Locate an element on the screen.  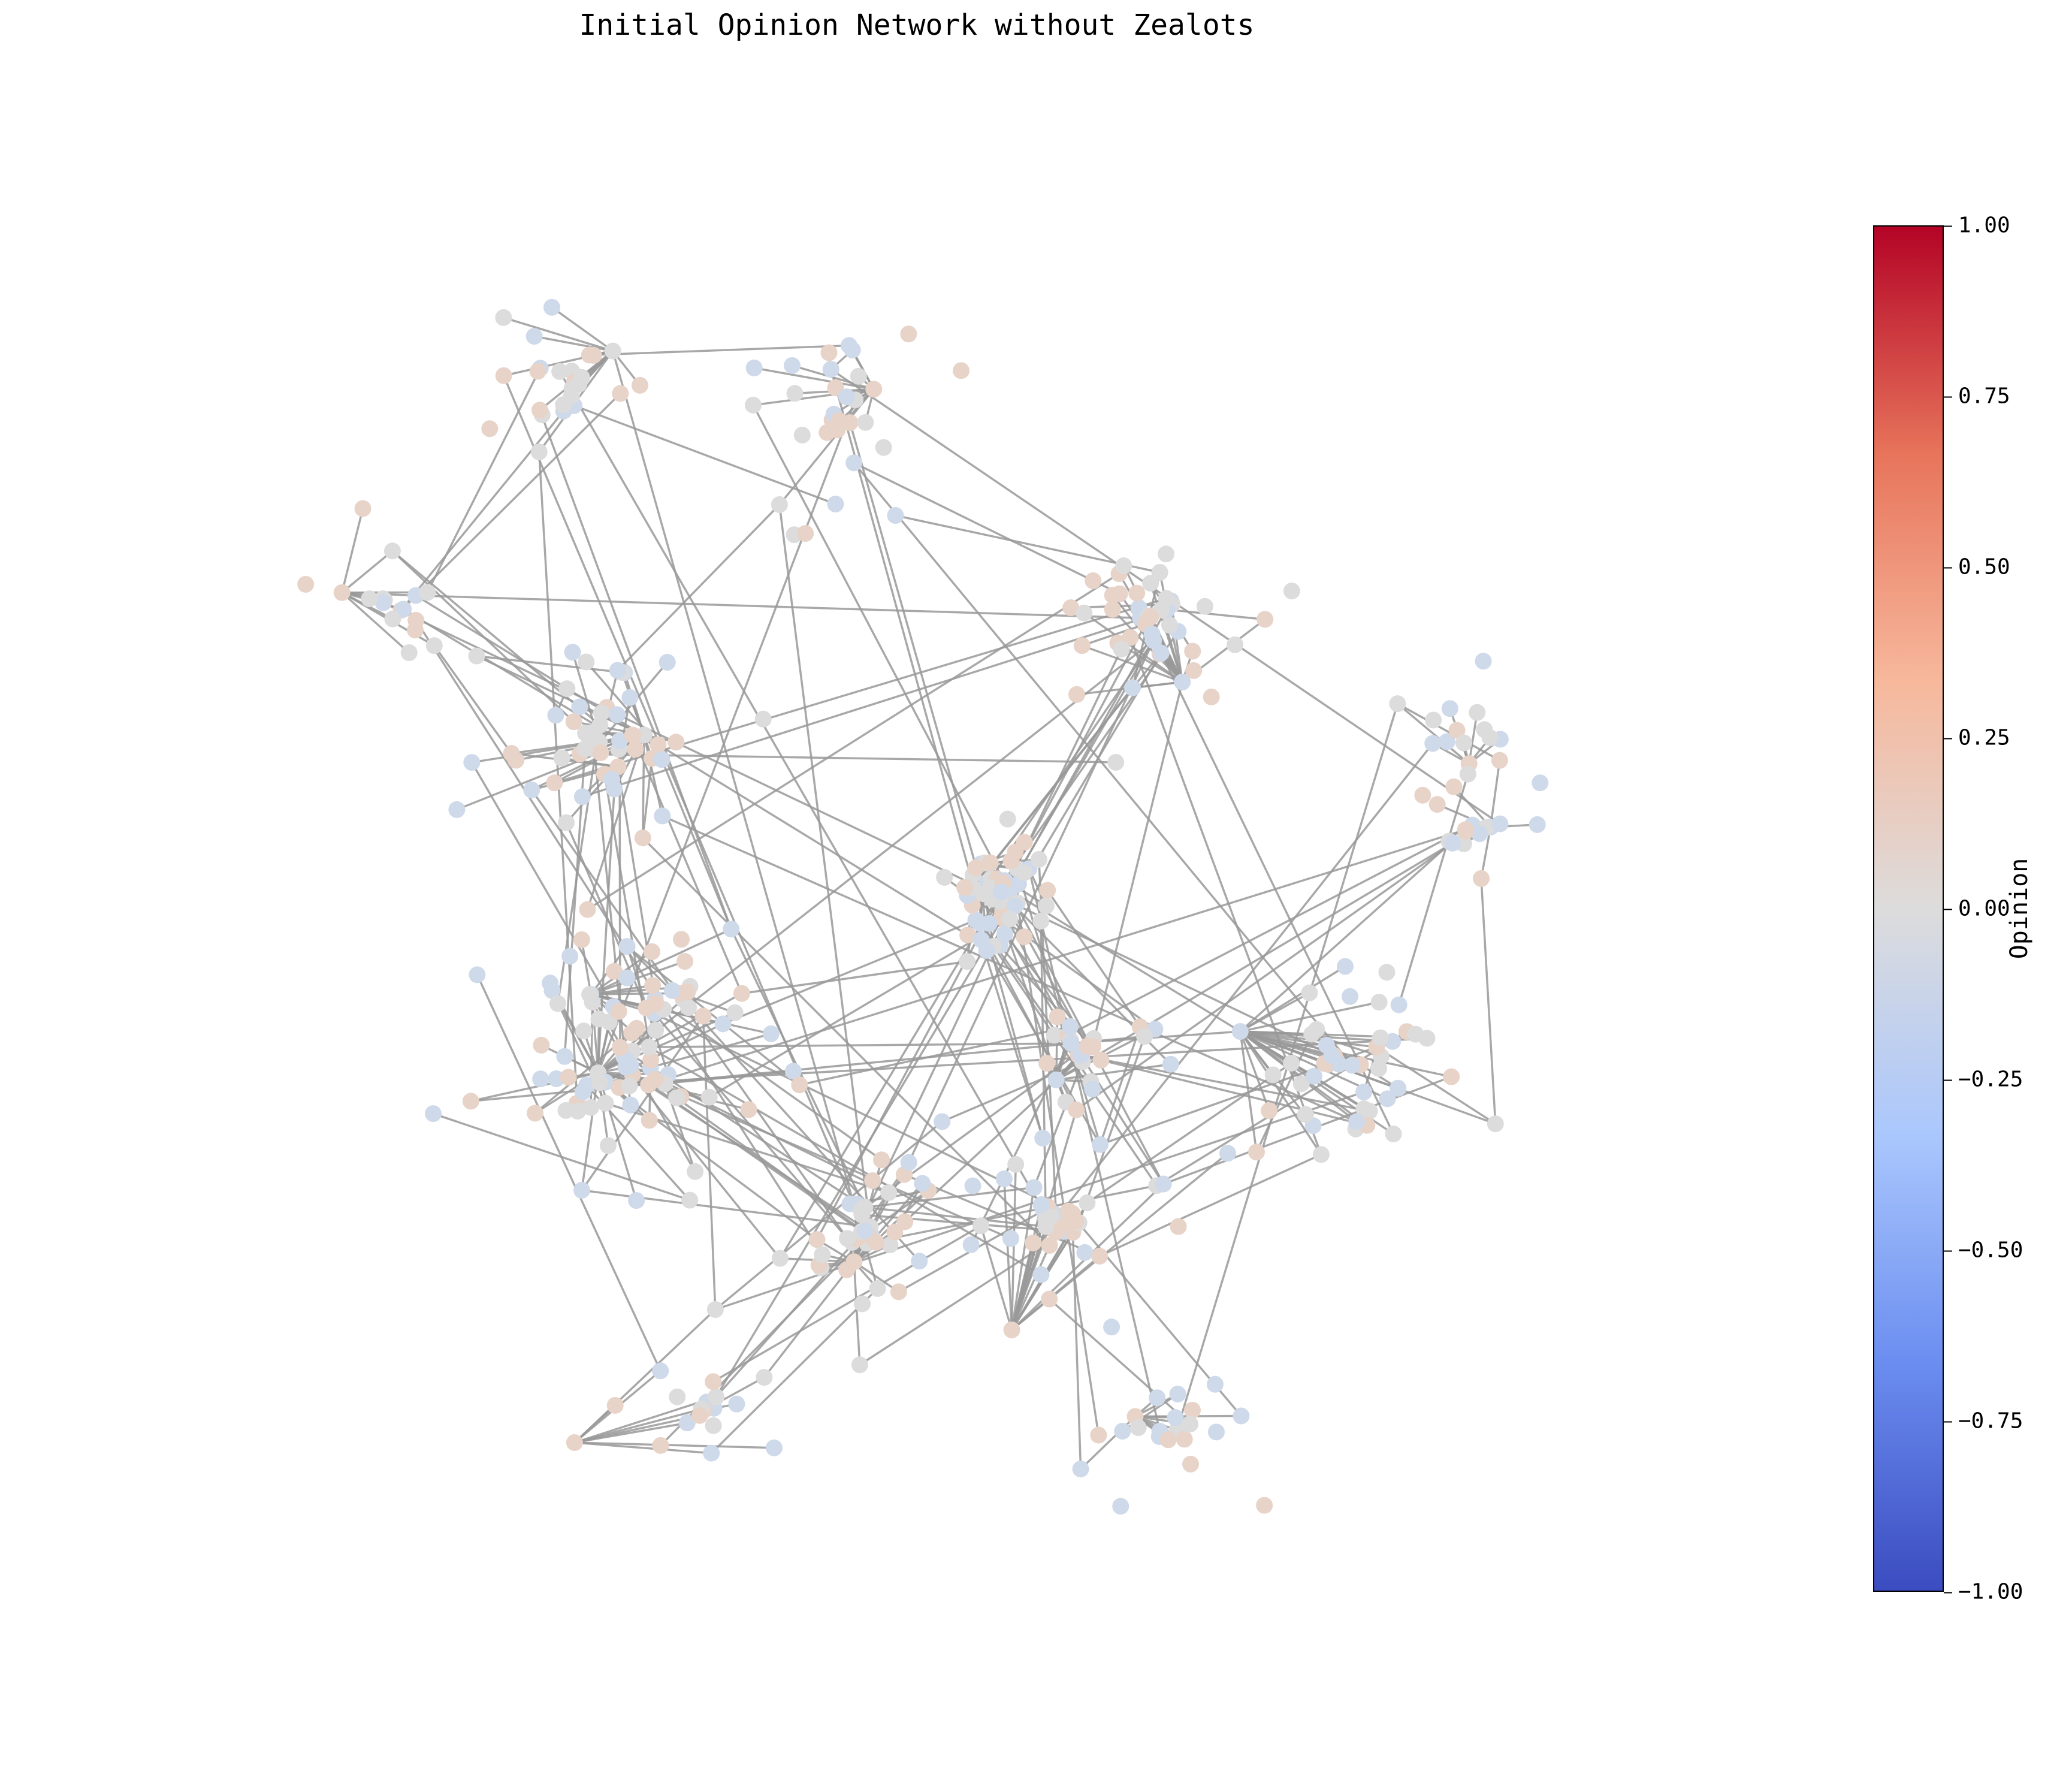
colorbar-tick-label: 0.75 is located at coordinates (1986, 397).